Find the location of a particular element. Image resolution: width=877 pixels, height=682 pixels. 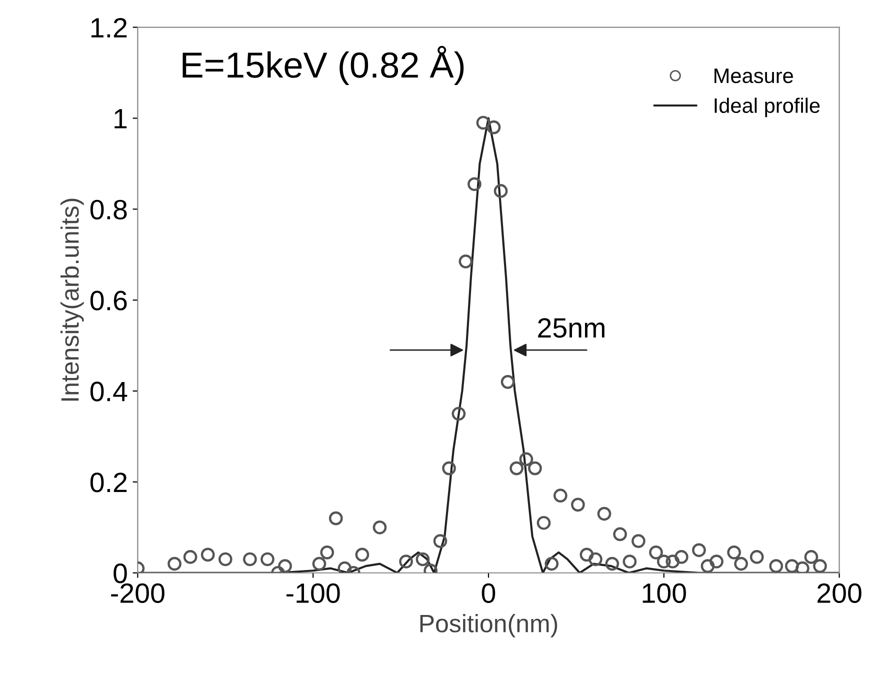

y-tick-label: 0.2 is located at coordinates (108, 482).